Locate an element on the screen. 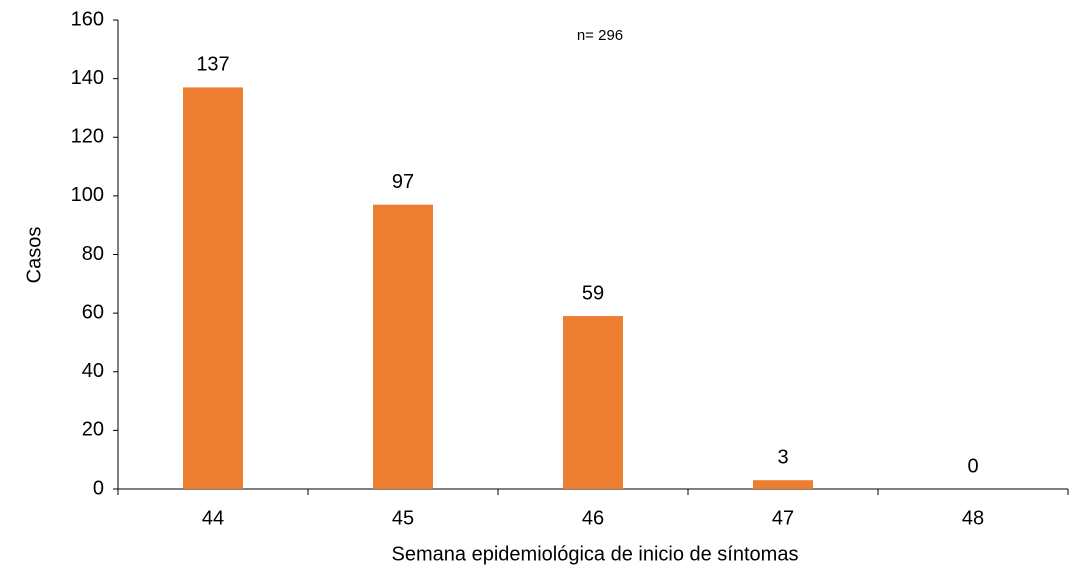 The width and height of the screenshot is (1082, 570). data-label: 97 is located at coordinates (403, 182).